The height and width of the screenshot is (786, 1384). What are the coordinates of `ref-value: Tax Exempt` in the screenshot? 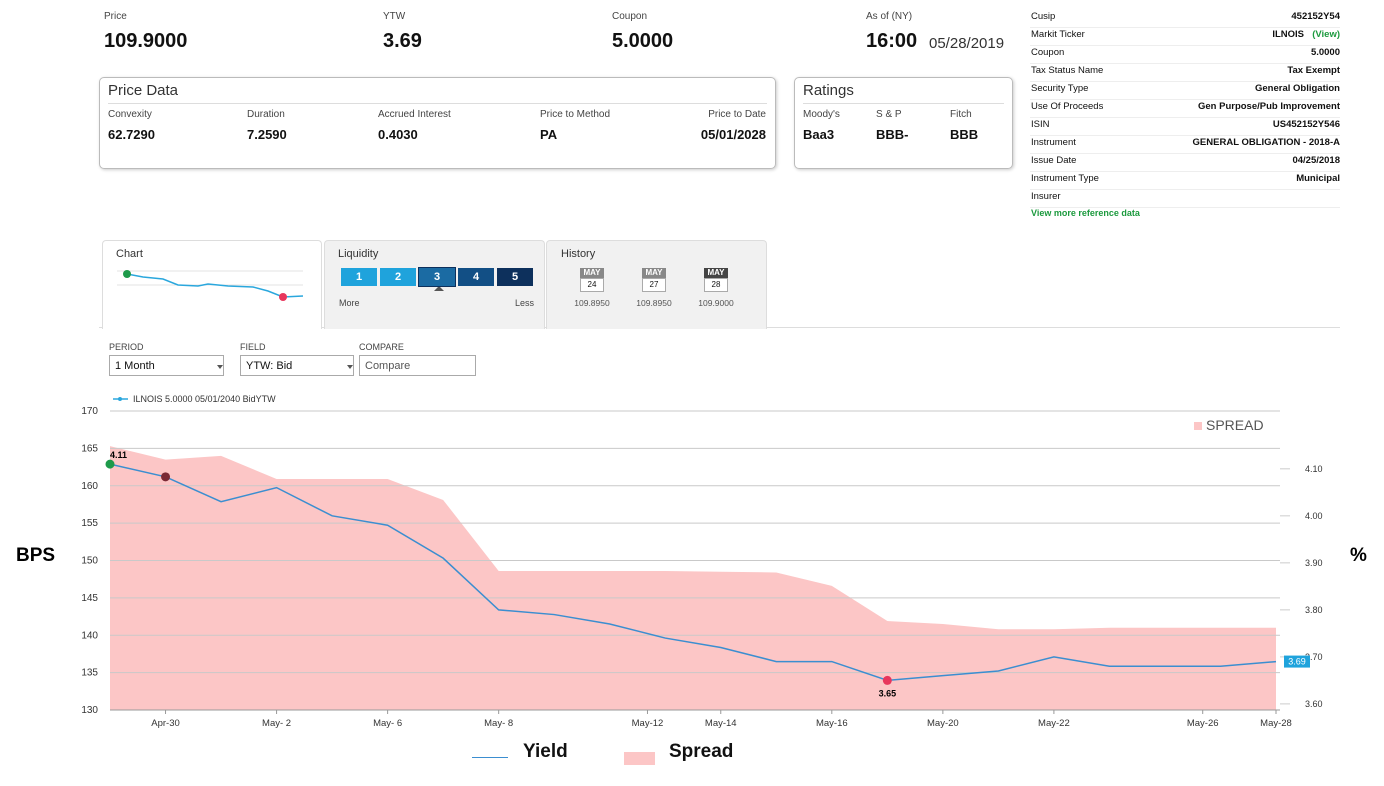 It's located at (1313, 70).